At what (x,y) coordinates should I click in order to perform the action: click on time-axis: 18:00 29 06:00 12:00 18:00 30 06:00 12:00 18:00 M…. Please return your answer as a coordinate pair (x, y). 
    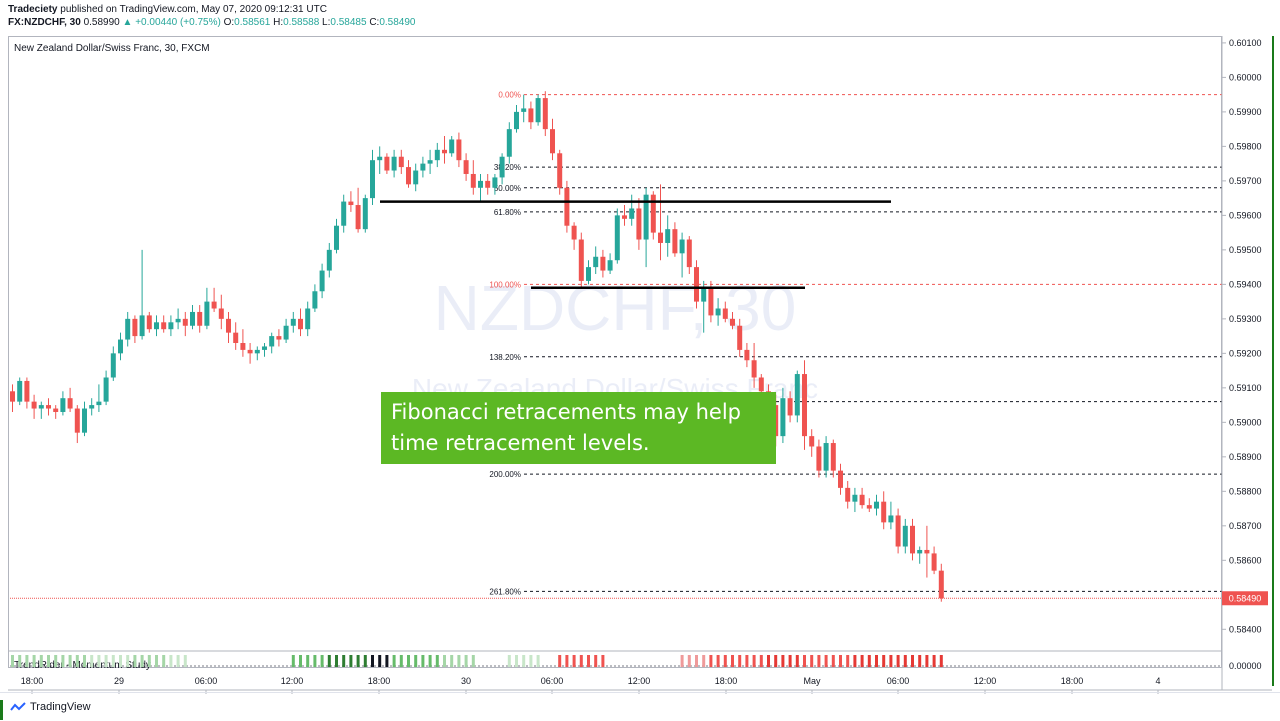
    Looking at the image, I should click on (640, 685).